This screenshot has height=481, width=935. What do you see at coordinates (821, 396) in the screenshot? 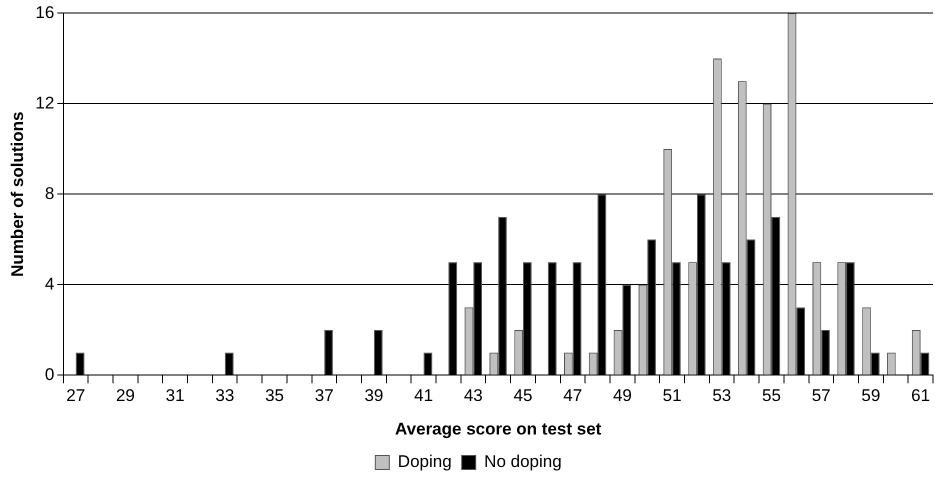
I see `x-tick-label: 57` at bounding box center [821, 396].